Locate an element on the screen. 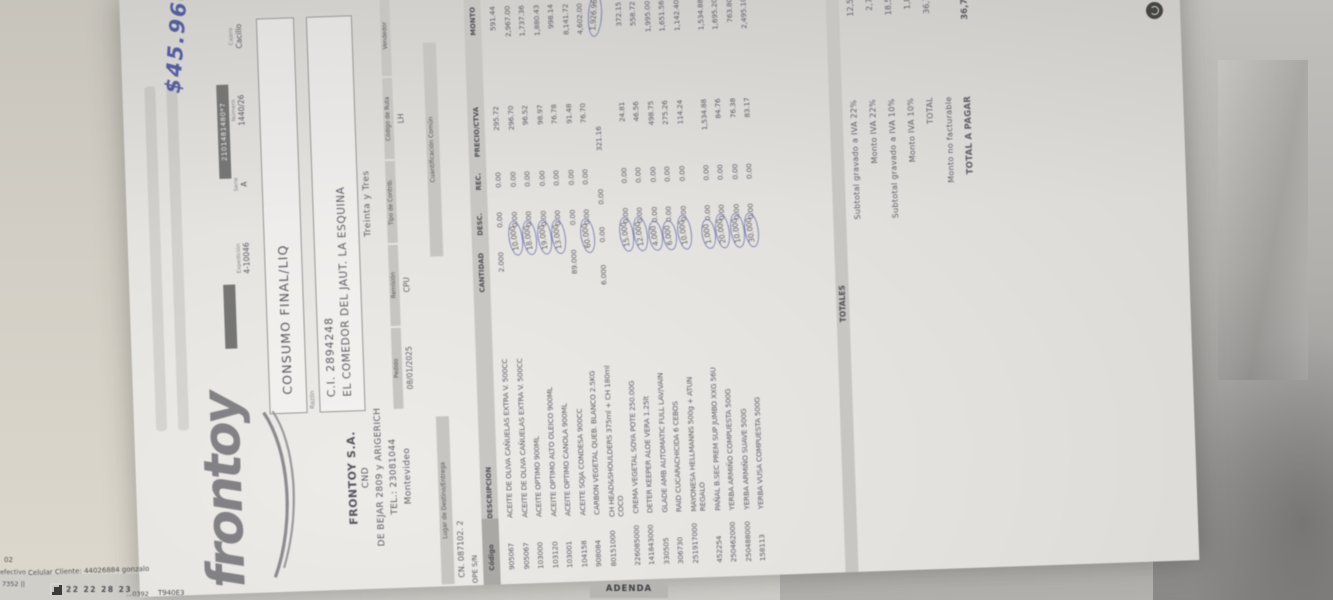 The image size is (1333, 600). col-price: PRECIO/CTVA is located at coordinates (476, 132).